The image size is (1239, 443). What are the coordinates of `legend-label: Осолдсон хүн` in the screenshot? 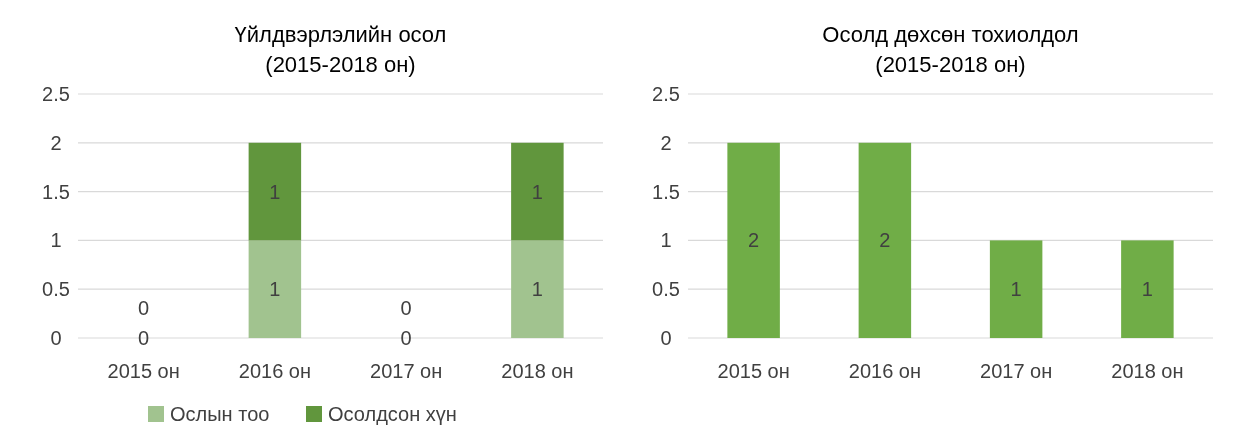 It's located at (392, 414).